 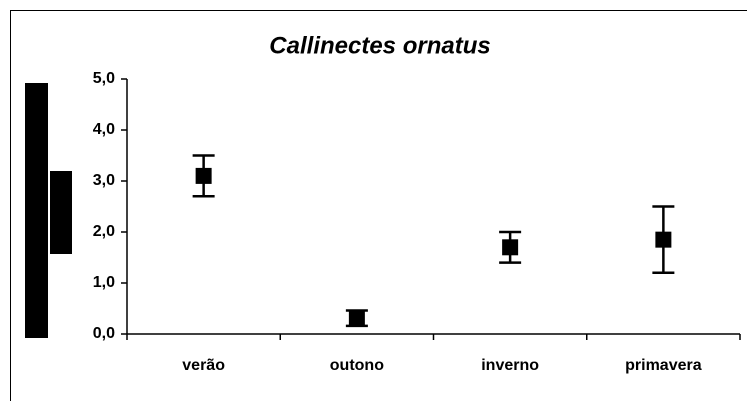 What do you see at coordinates (104, 129) in the screenshot?
I see `y-tick-label: 4,0` at bounding box center [104, 129].